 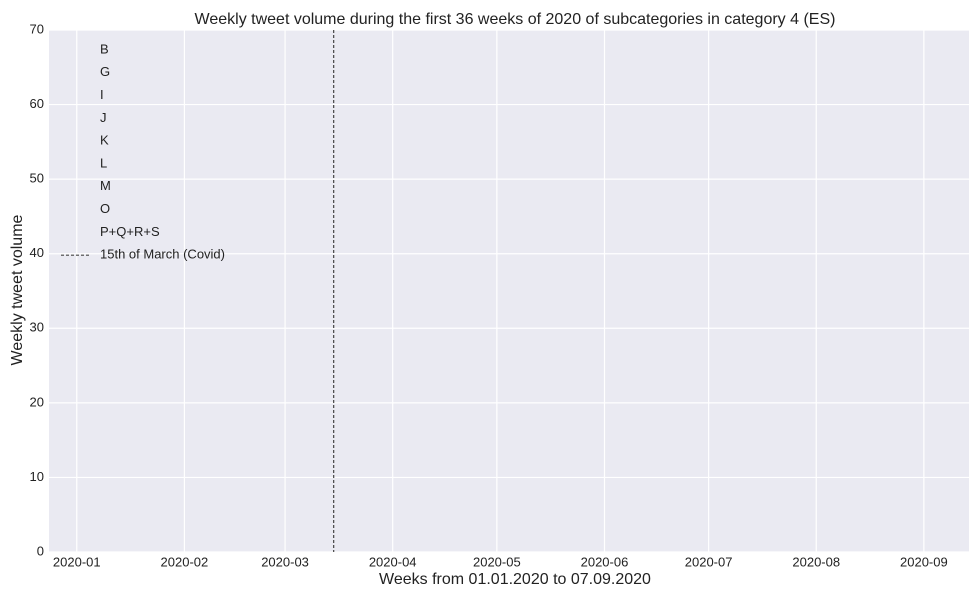 I want to click on y-tick-label: 30, so click(x=37, y=327).